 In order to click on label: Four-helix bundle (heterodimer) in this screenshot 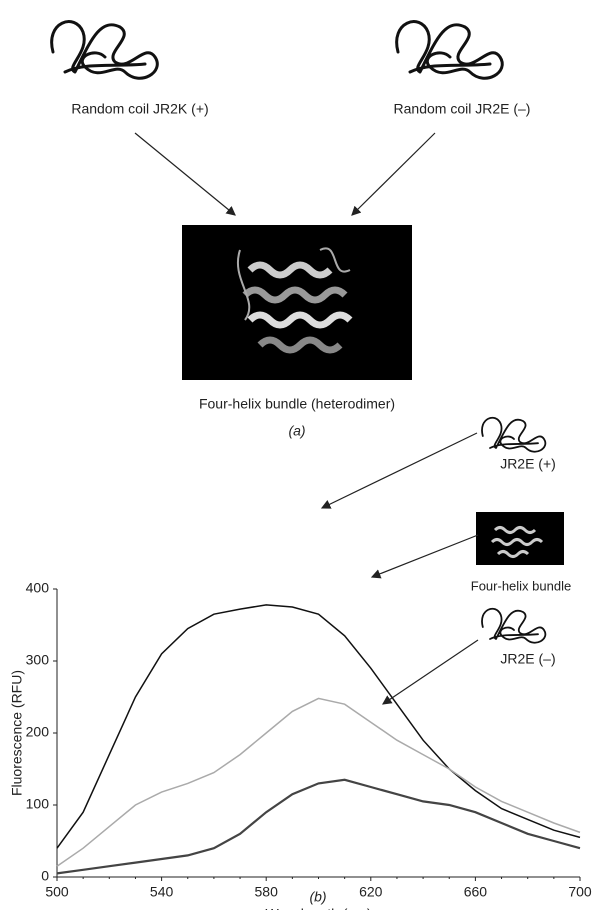, I will do `click(297, 404)`.